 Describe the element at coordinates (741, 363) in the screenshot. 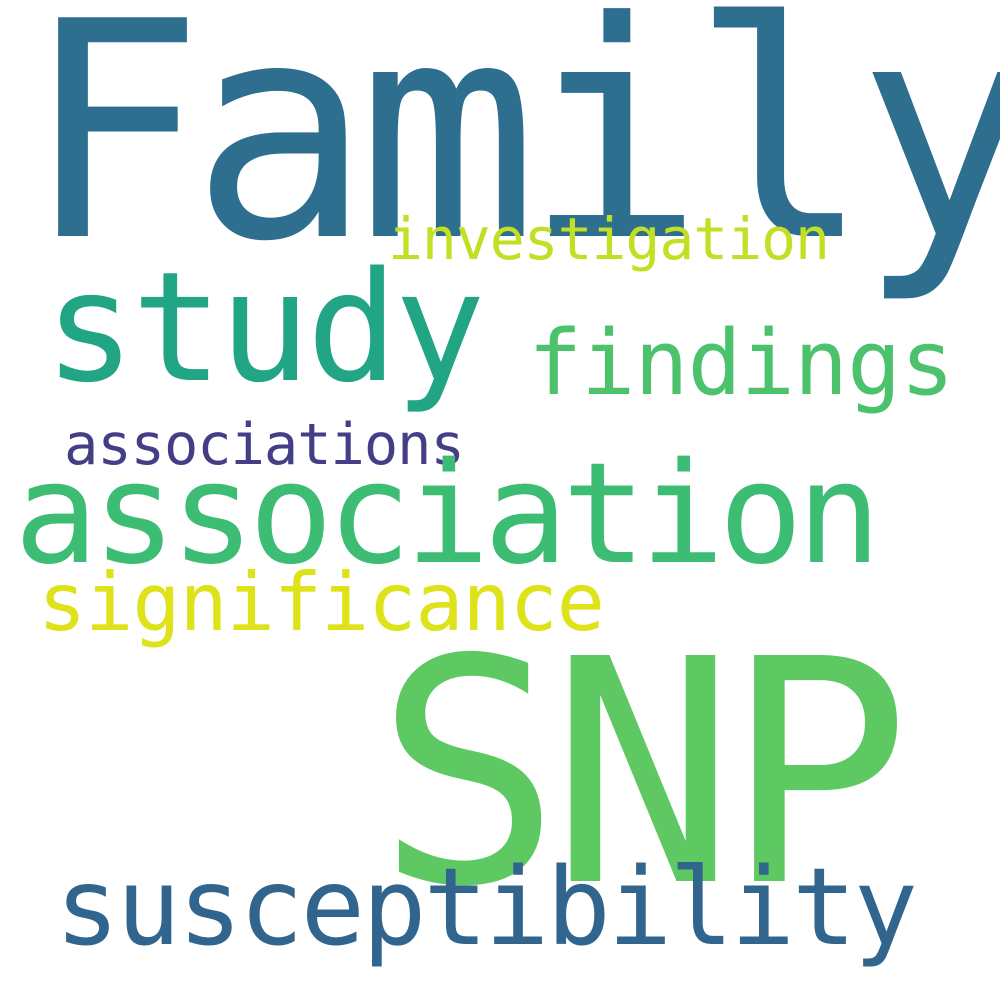

I see `word-findings: findings` at that location.